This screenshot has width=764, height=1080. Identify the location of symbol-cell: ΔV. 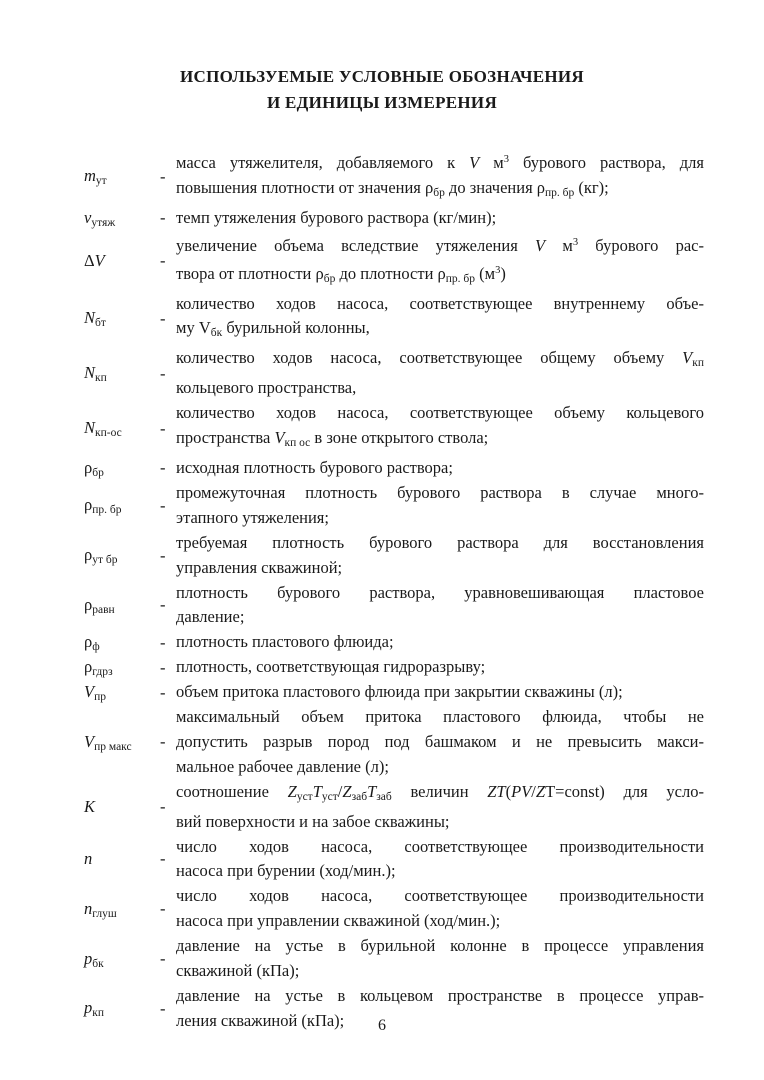
(122, 261).